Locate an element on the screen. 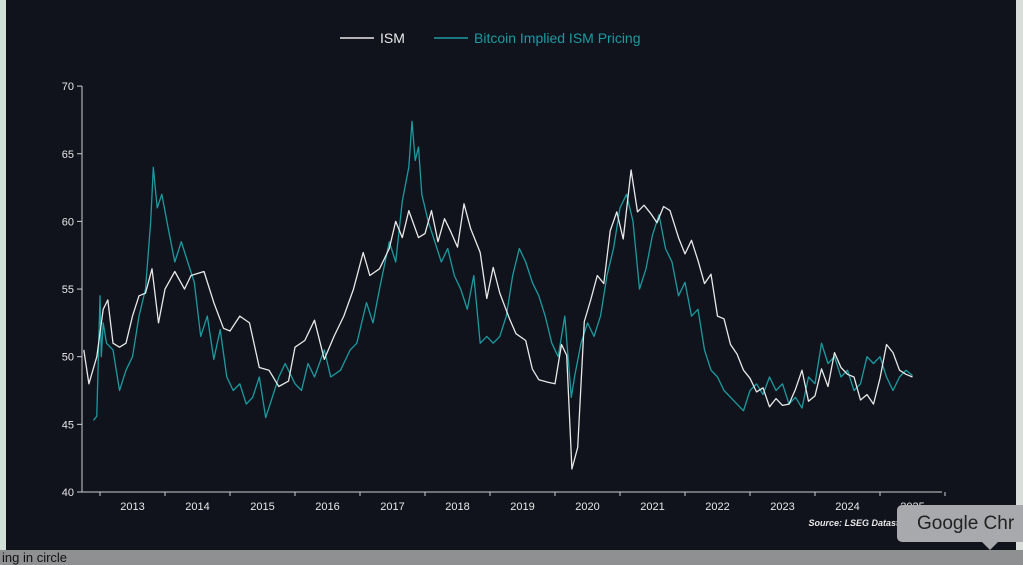 This screenshot has height=565, width=1023. source-note: Source: LSEG Datastream - Re is located at coordinates (874, 523).